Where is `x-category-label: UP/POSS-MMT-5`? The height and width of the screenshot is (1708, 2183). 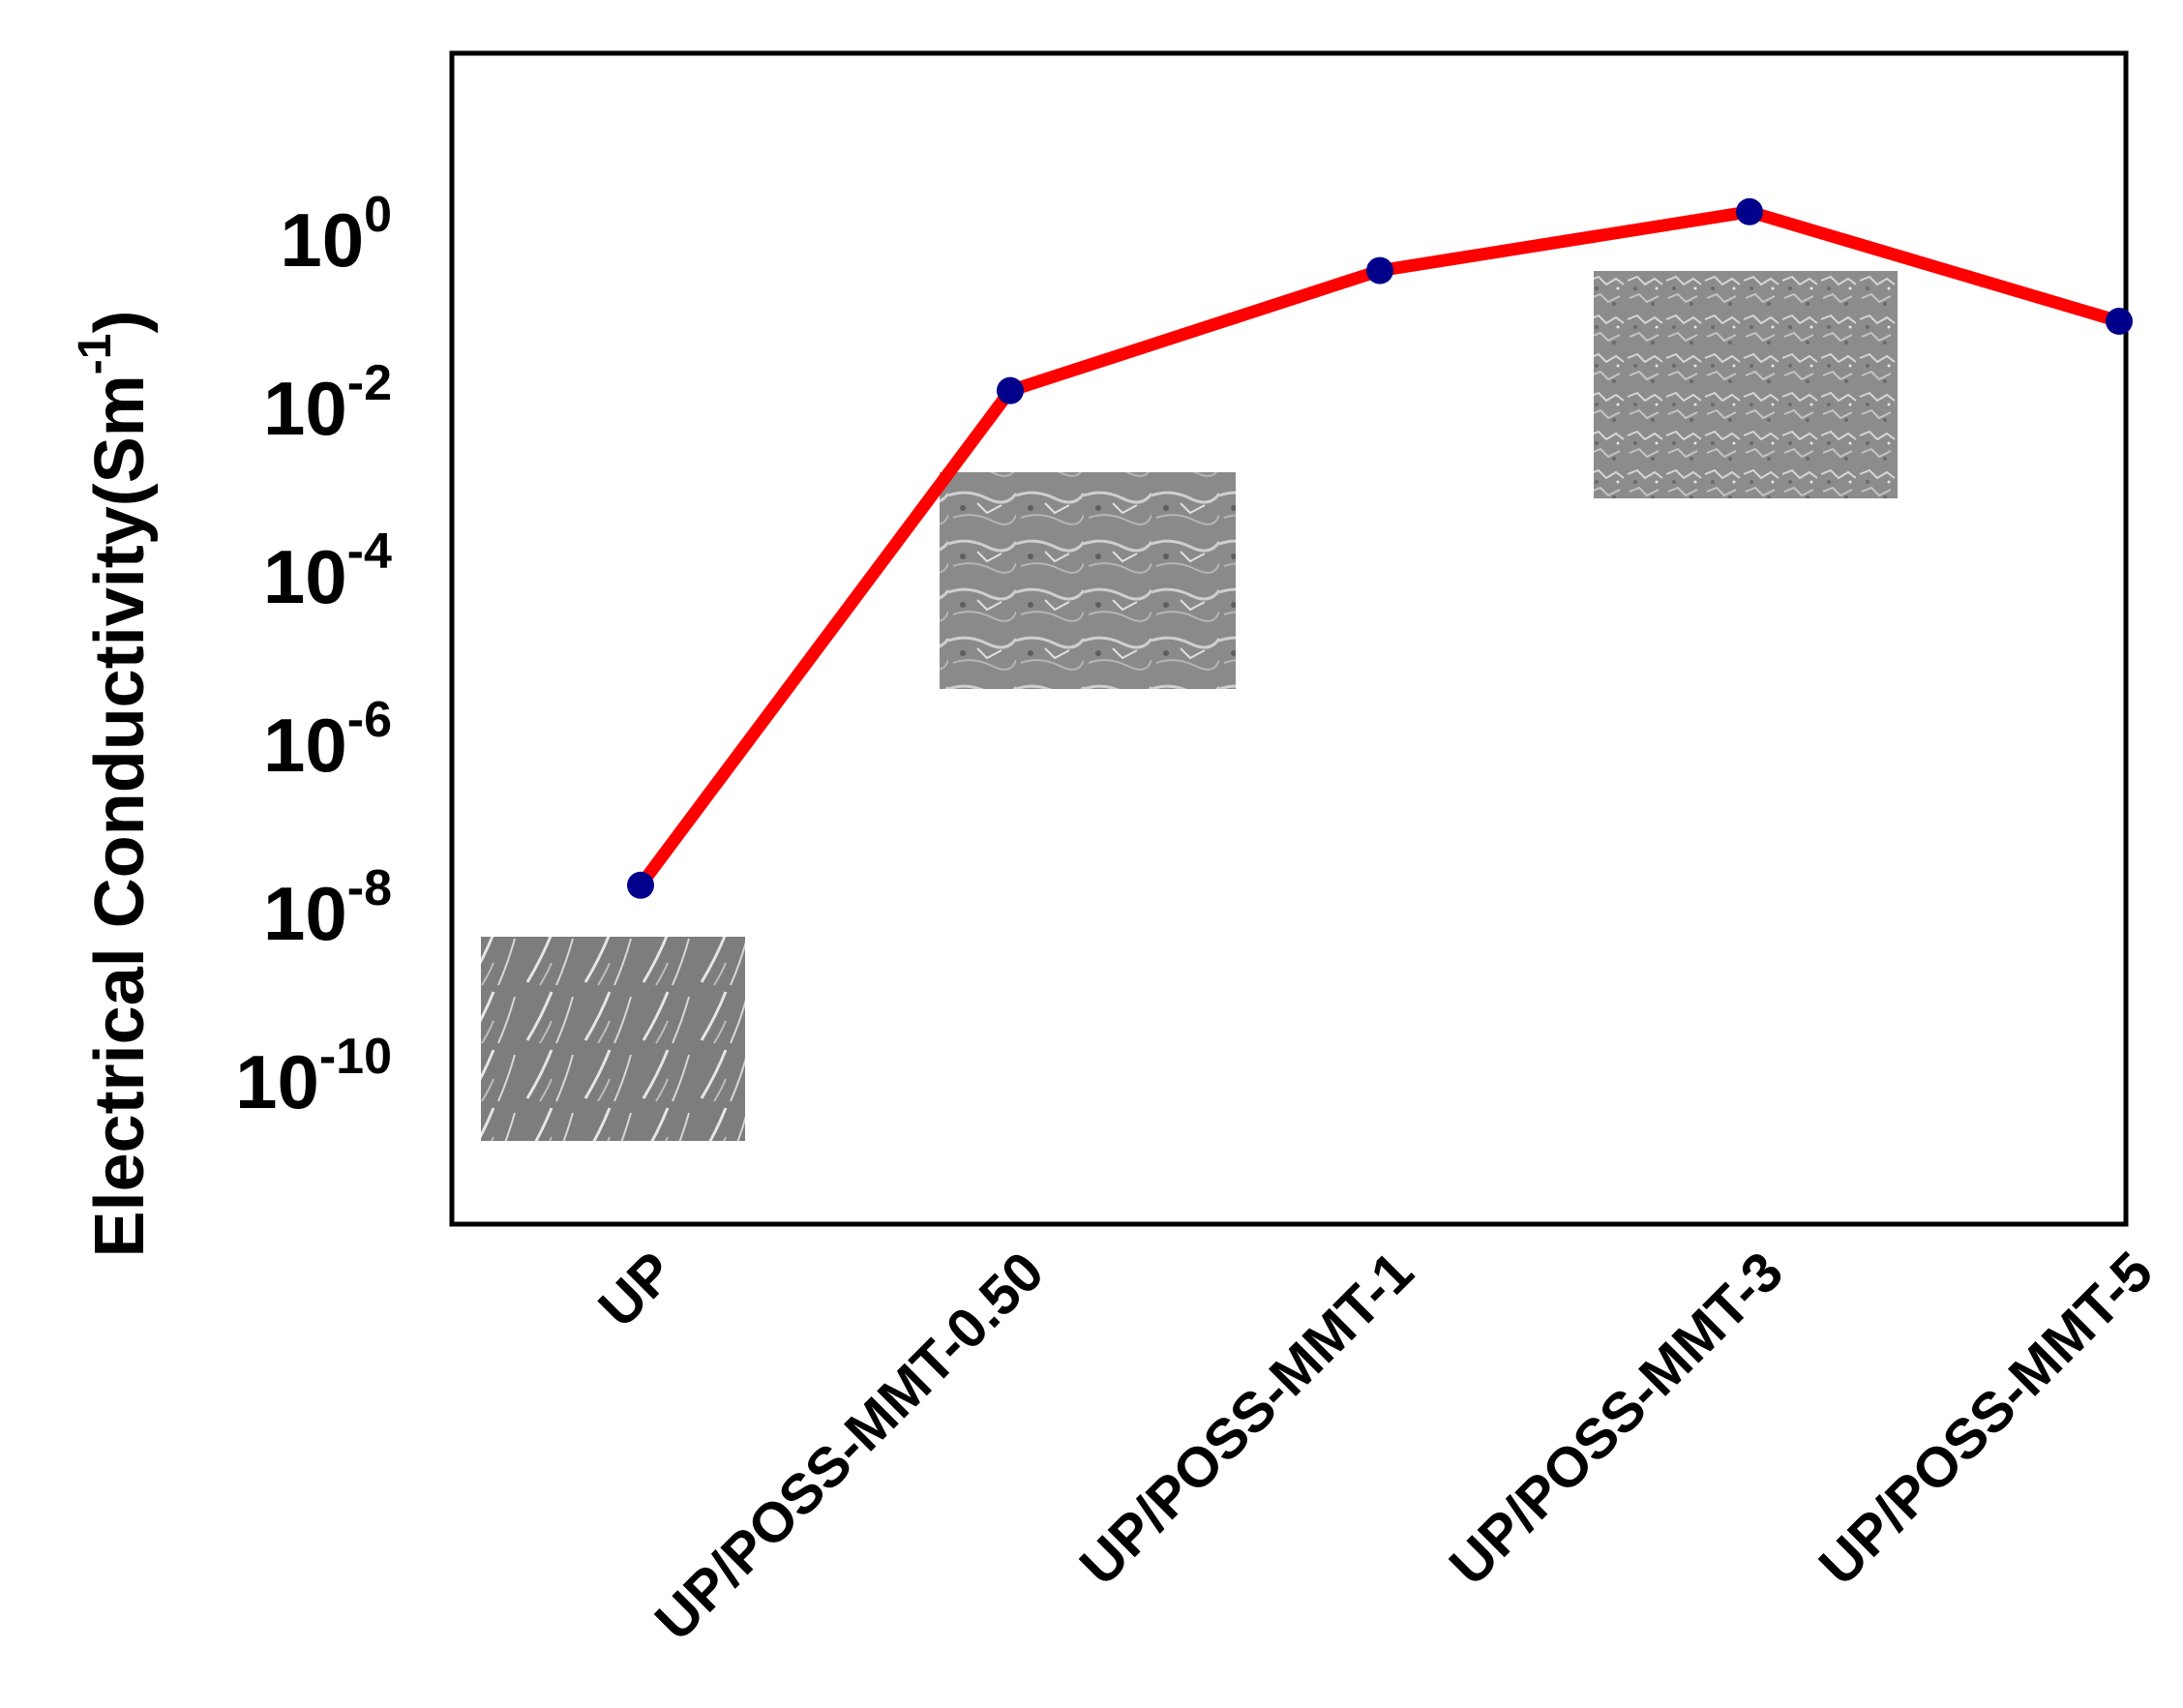
x-category-label: UP/POSS-MMT-5 is located at coordinates (1987, 1419).